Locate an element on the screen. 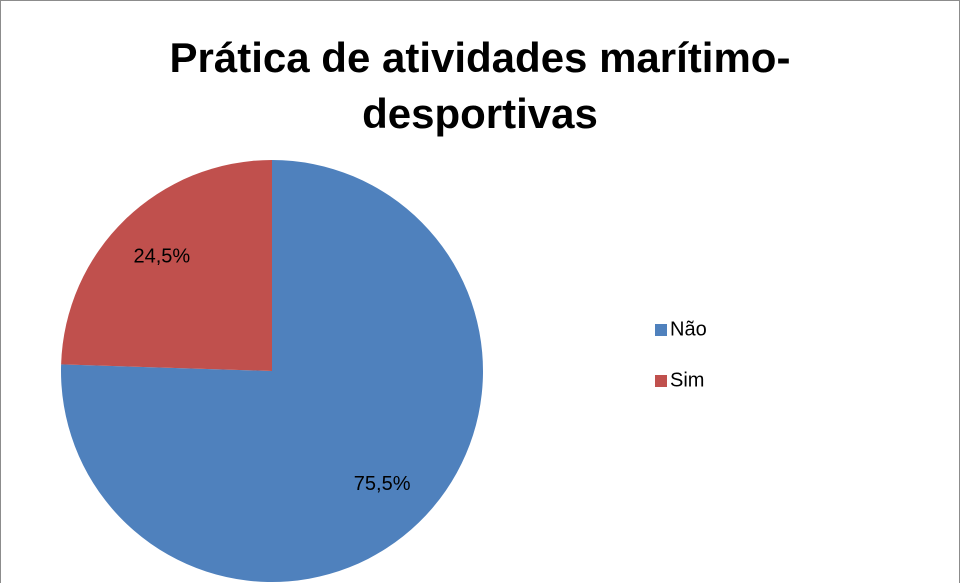 The width and height of the screenshot is (960, 584). data-label: 75,5% is located at coordinates (382, 484).